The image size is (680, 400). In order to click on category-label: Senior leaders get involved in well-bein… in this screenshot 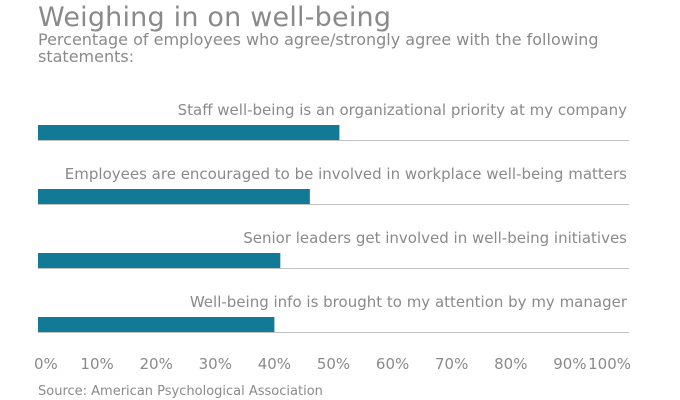, I will do `click(435, 238)`.